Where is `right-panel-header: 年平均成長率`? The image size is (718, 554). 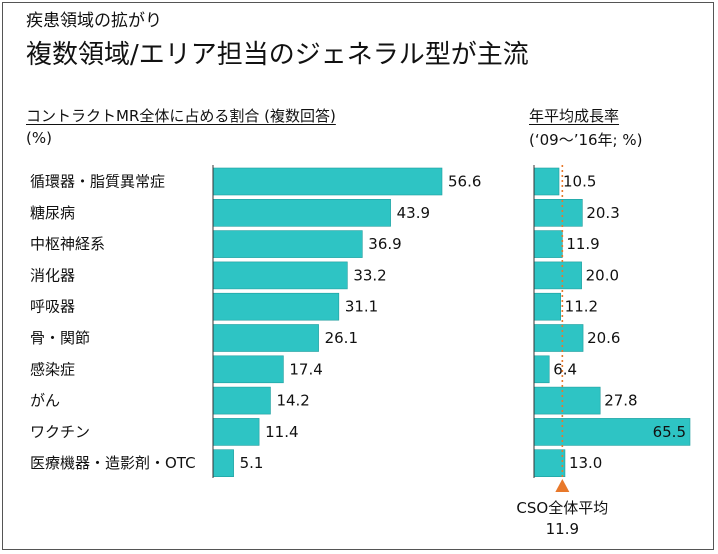
right-panel-header: 年平均成長率 is located at coordinates (574, 116).